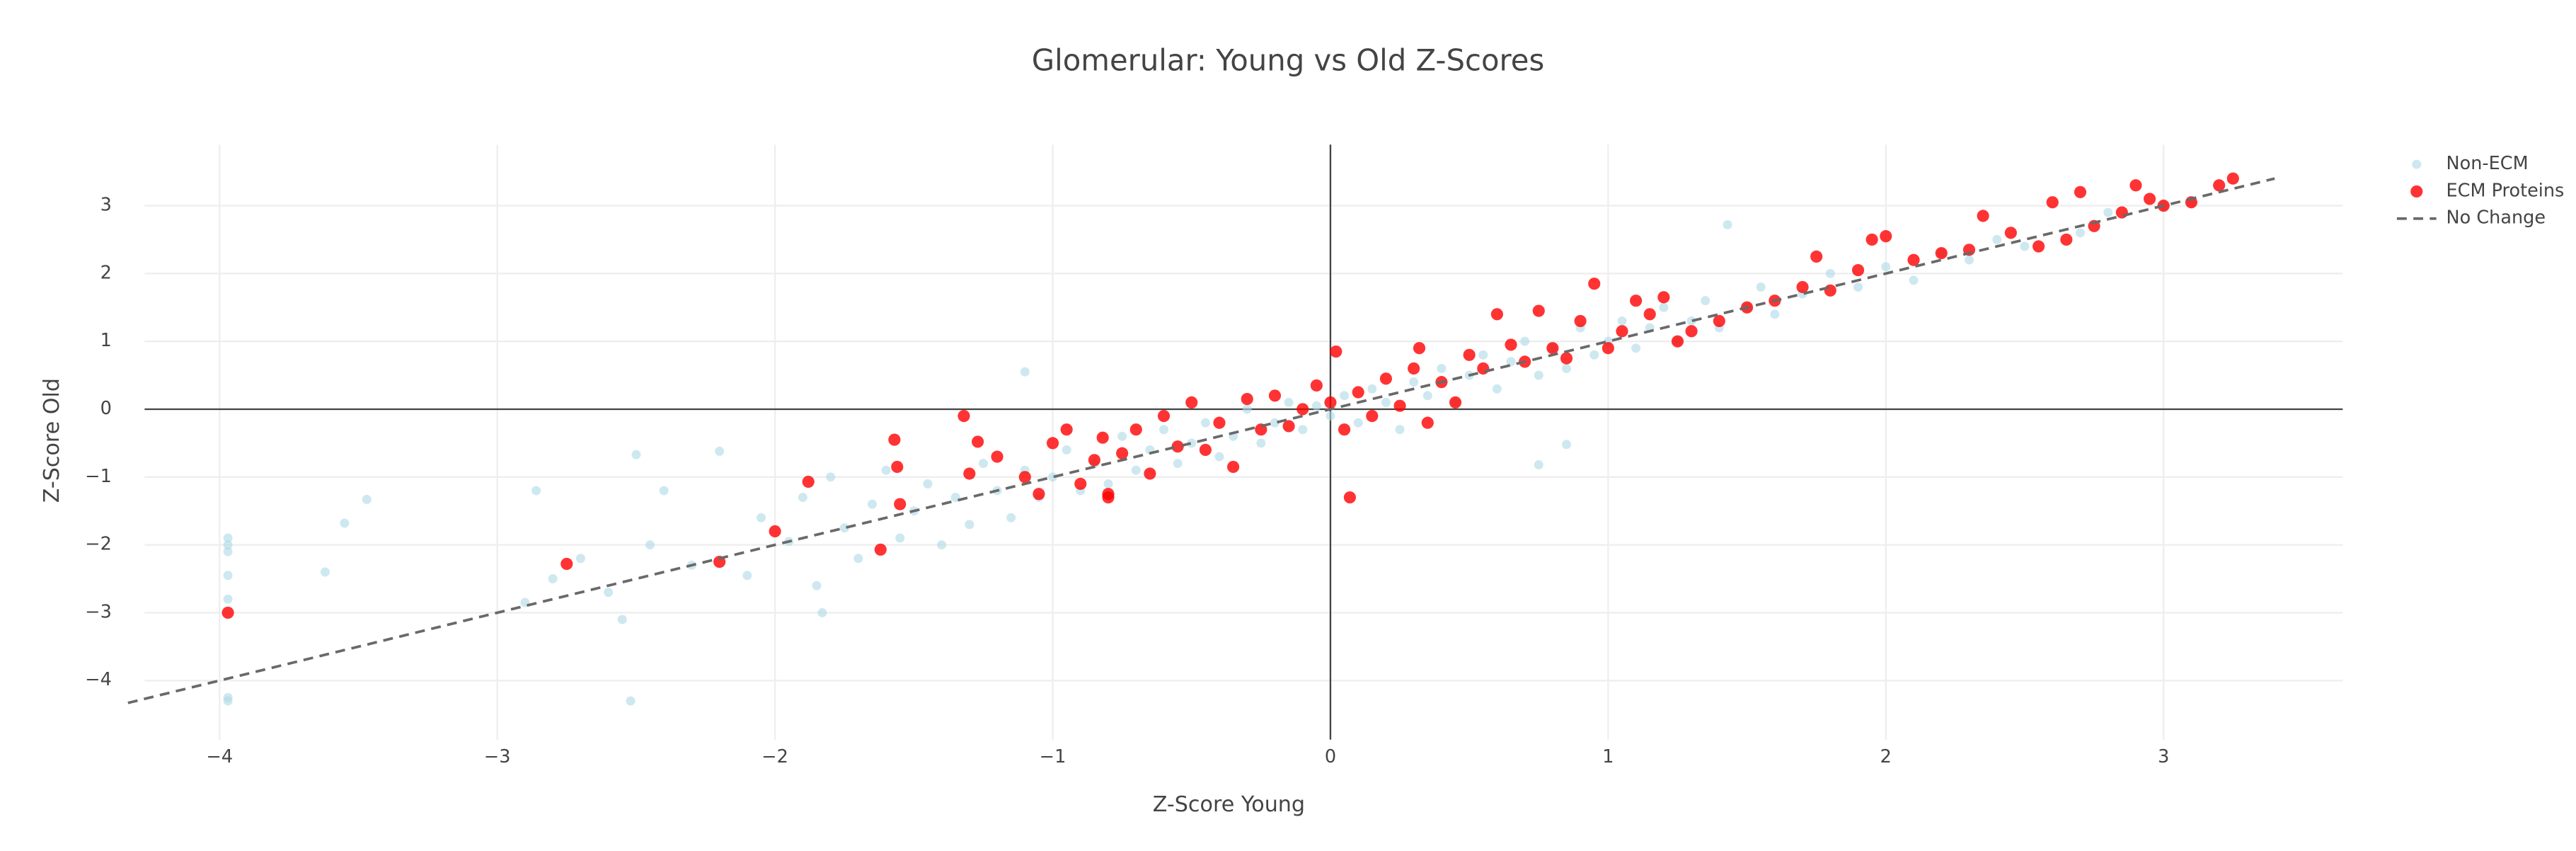 This screenshot has height=851, width=2576. What do you see at coordinates (1288, 60) in the screenshot?
I see `chart-title: Glomerular: Young vs Old Z-Scores` at bounding box center [1288, 60].